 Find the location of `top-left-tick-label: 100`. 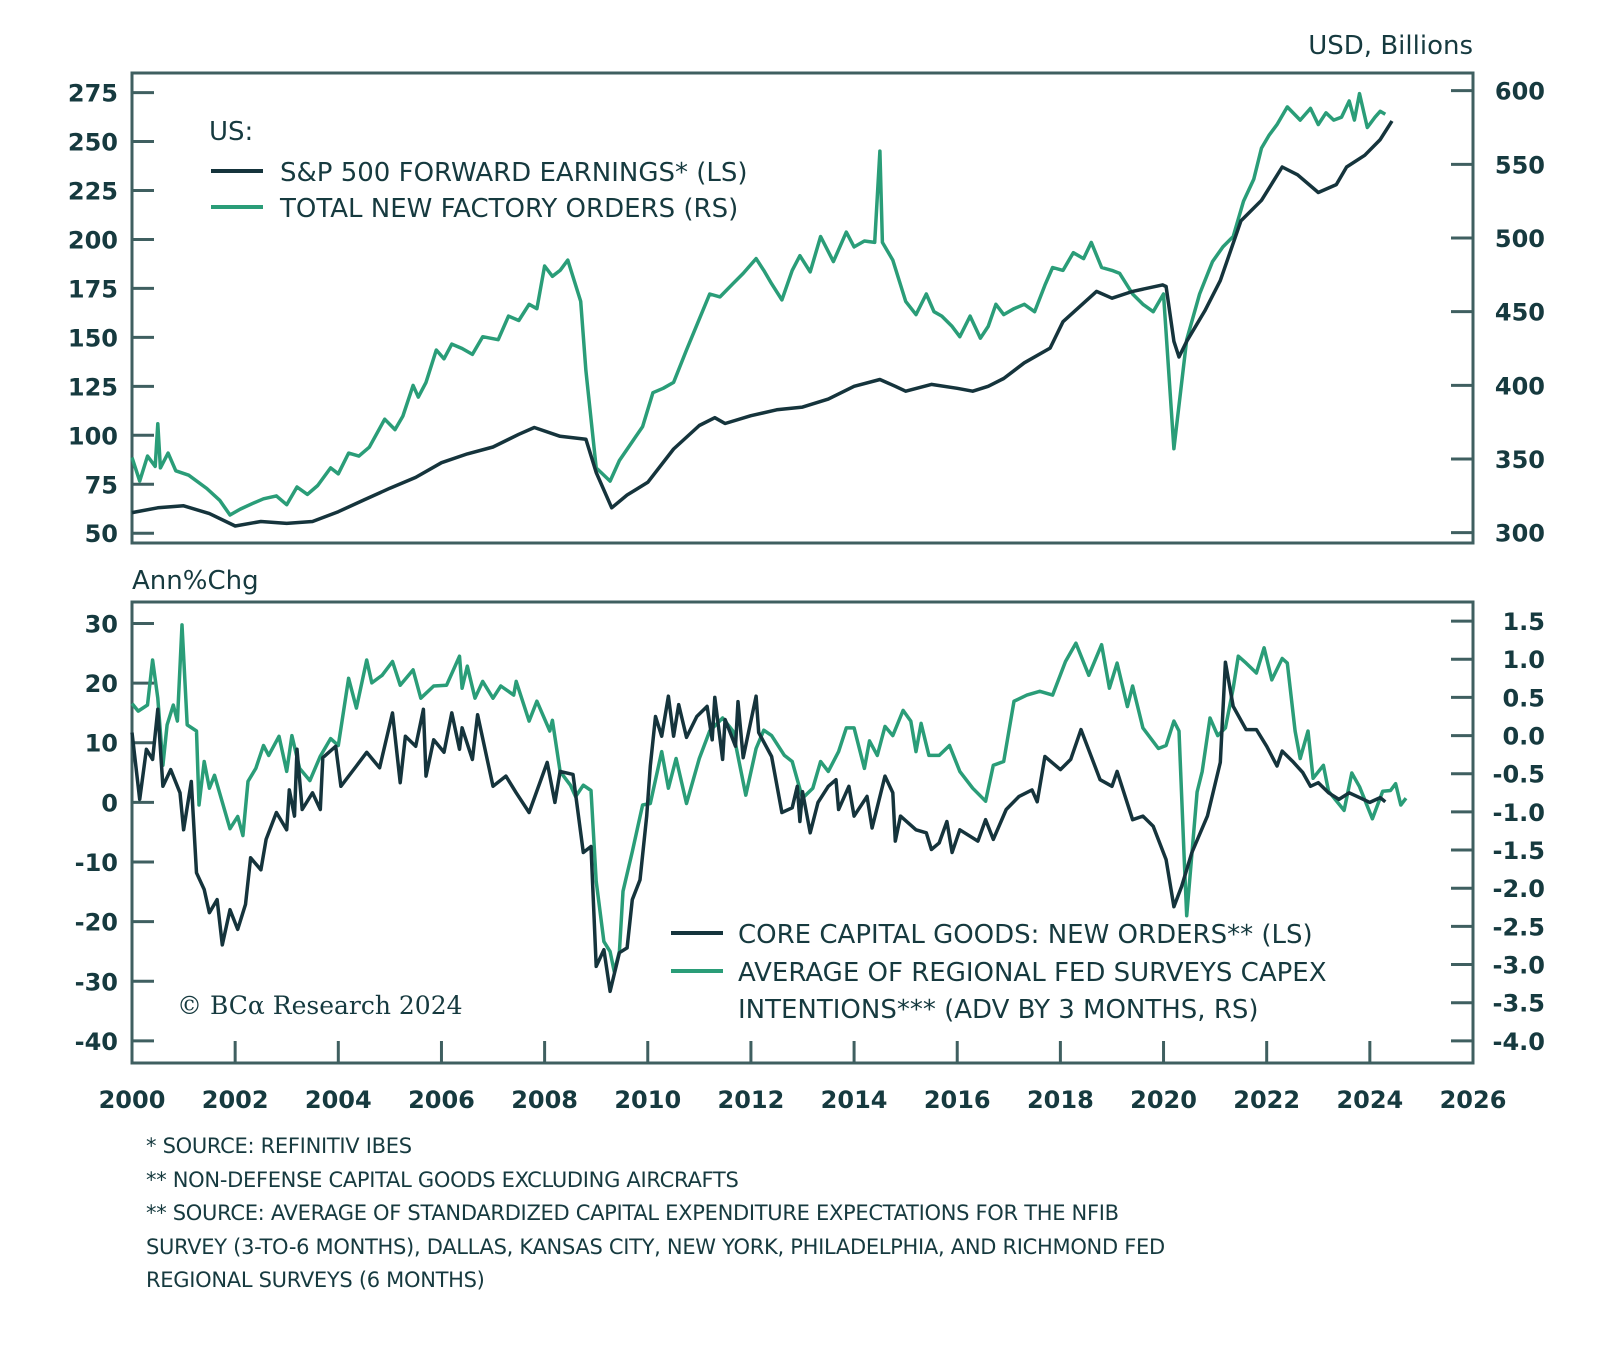

top-left-tick-label: 100 is located at coordinates (93, 436).